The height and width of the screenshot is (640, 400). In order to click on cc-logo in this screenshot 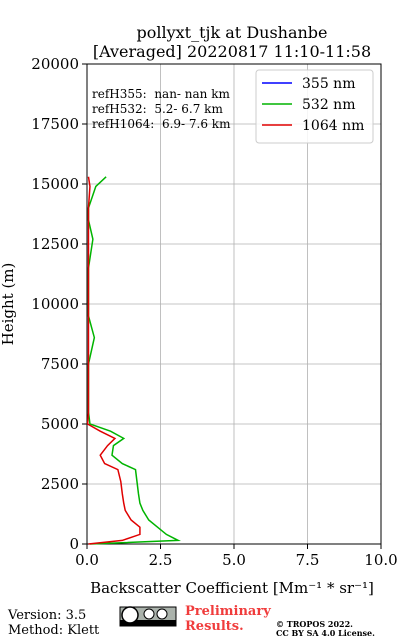, I will do `click(148, 616)`.